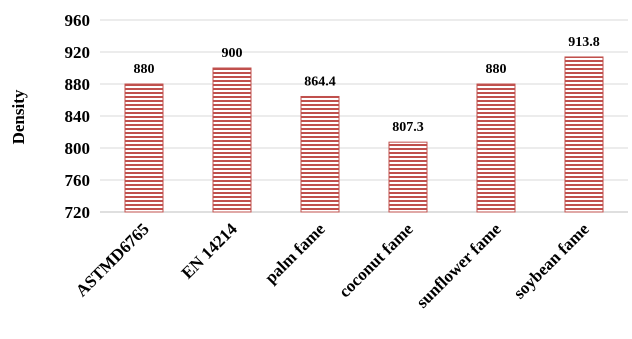  Describe the element at coordinates (18, 116) in the screenshot. I see `y-axis-title: Density` at that location.